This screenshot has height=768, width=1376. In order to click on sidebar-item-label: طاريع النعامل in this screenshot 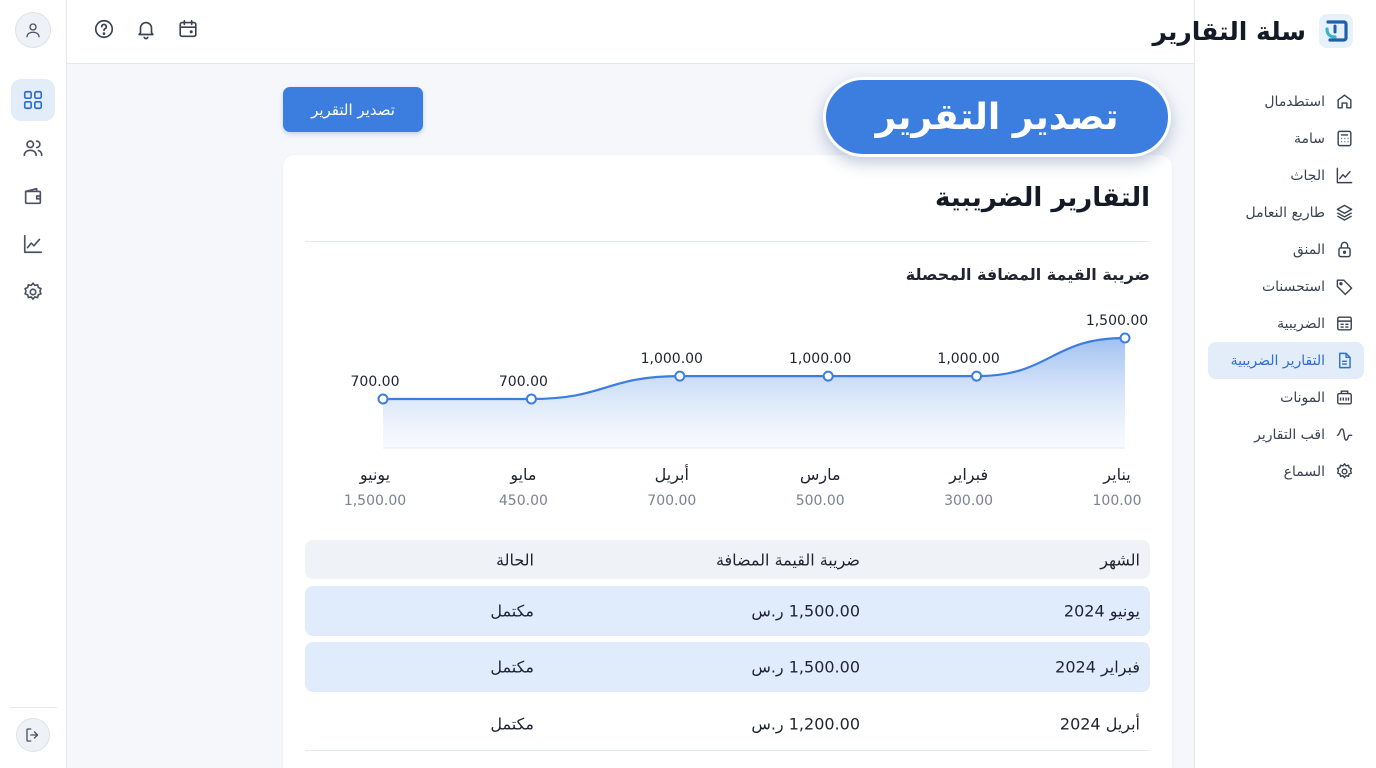, I will do `click(1285, 212)`.